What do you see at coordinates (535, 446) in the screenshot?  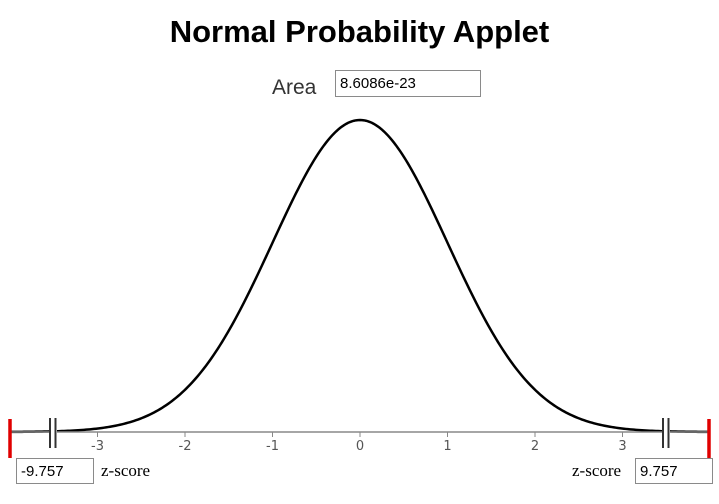 I see `x-tick-label: 2` at bounding box center [535, 446].